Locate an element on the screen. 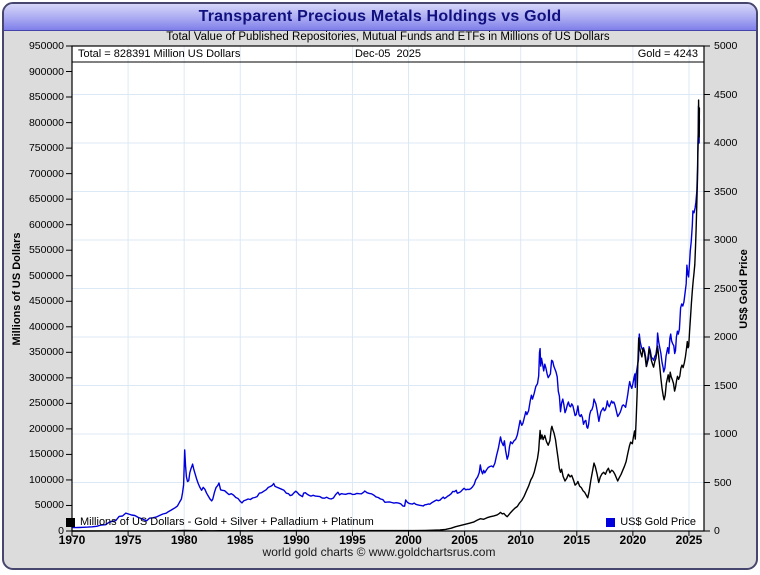  left-axis-tick-label: 450000 is located at coordinates (46, 301).